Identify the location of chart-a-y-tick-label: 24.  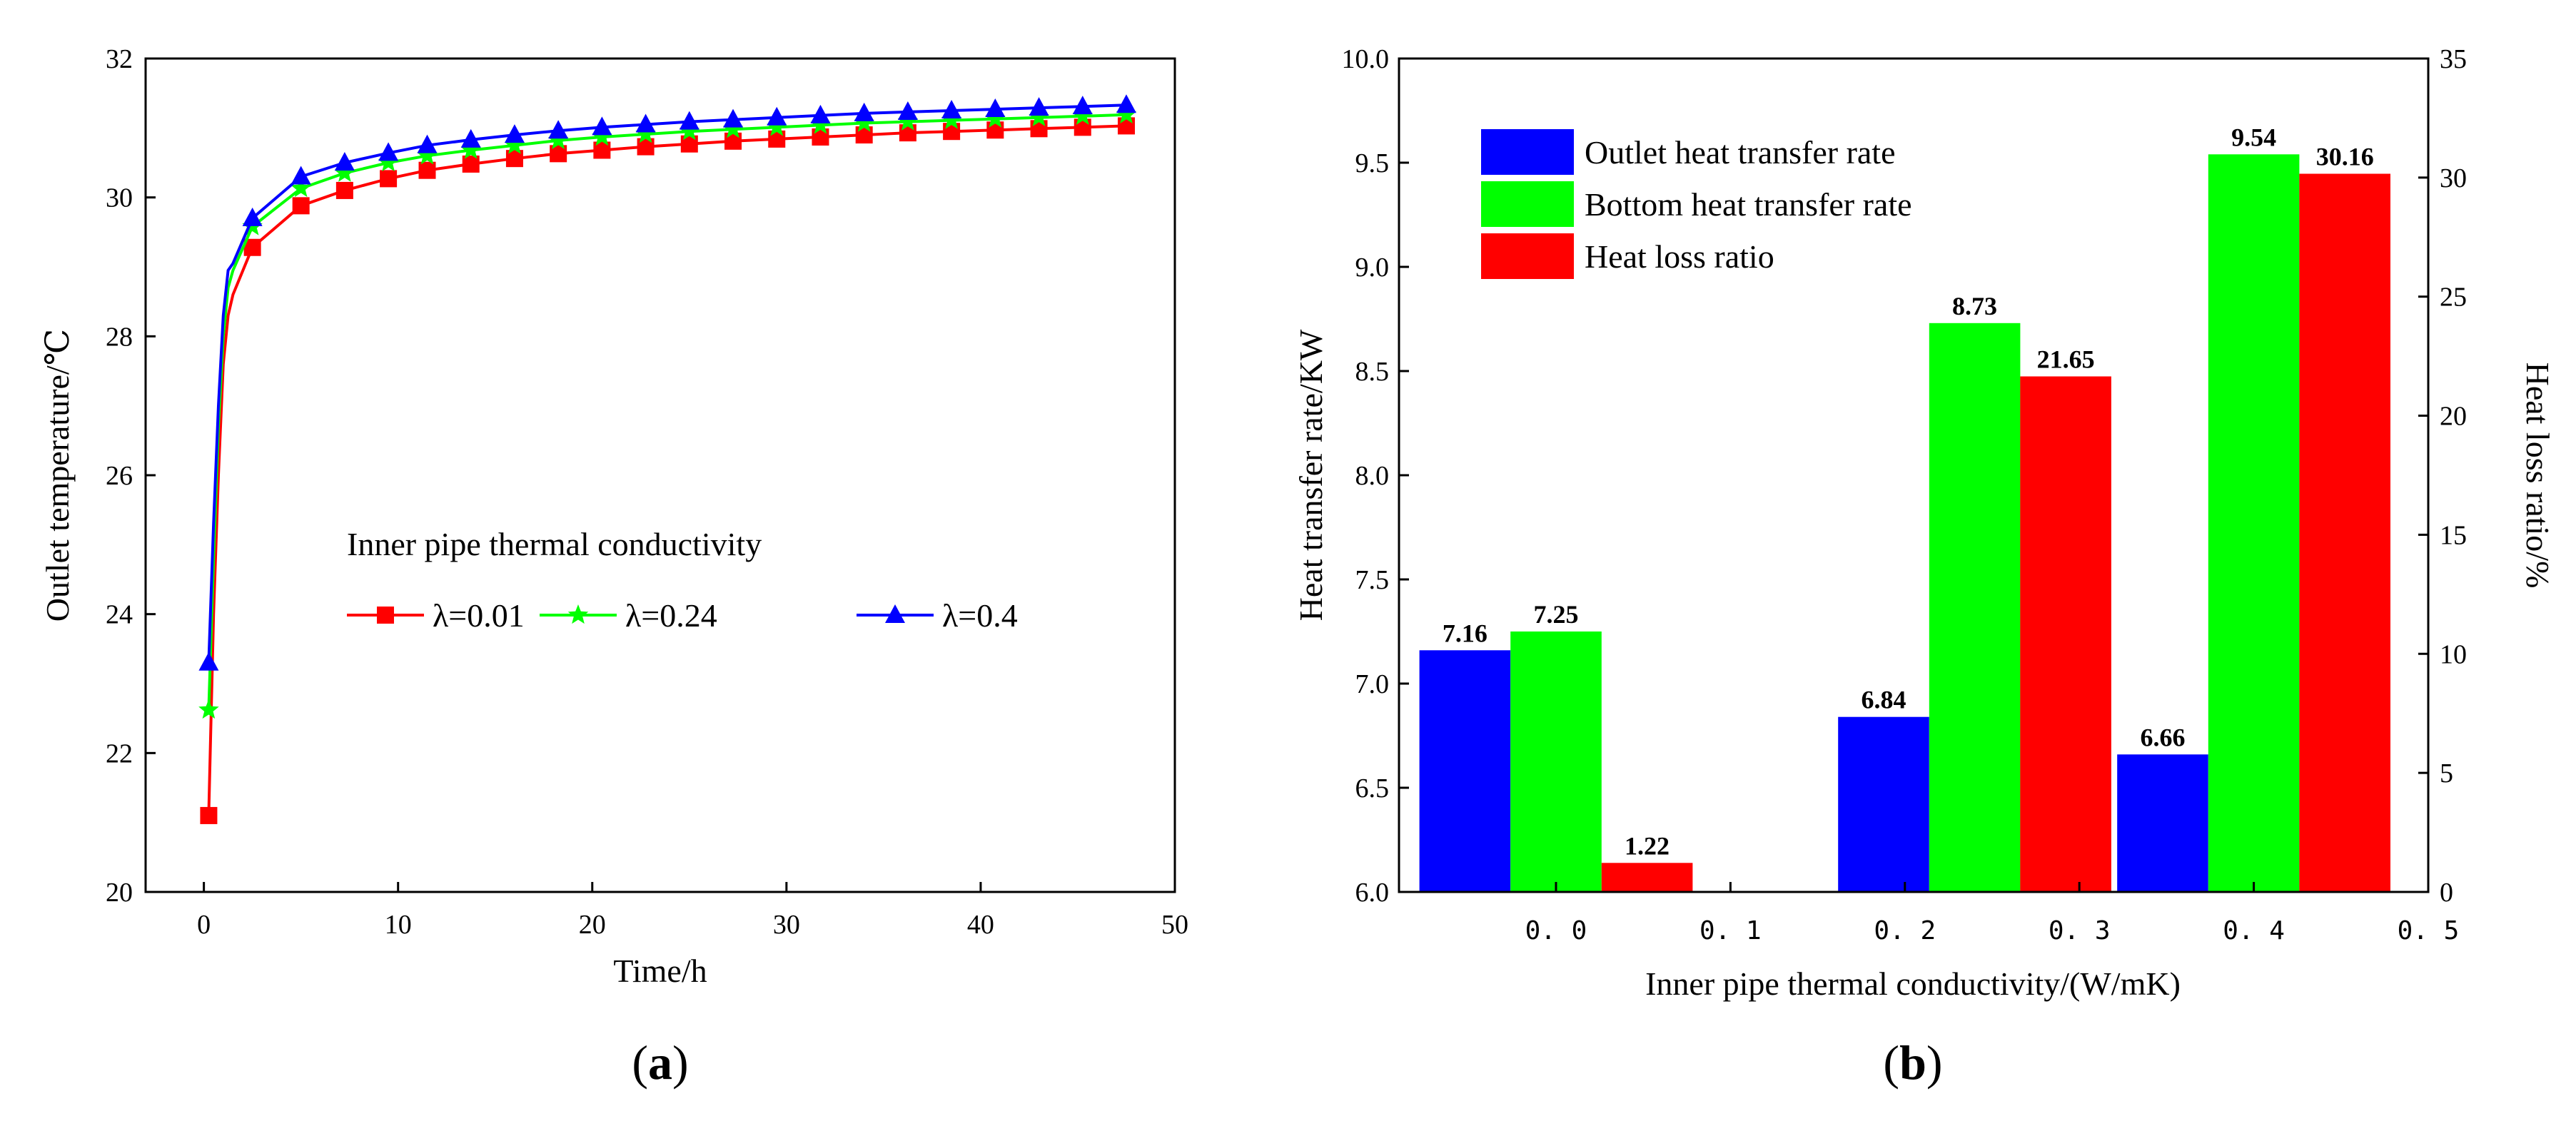
(119, 615).